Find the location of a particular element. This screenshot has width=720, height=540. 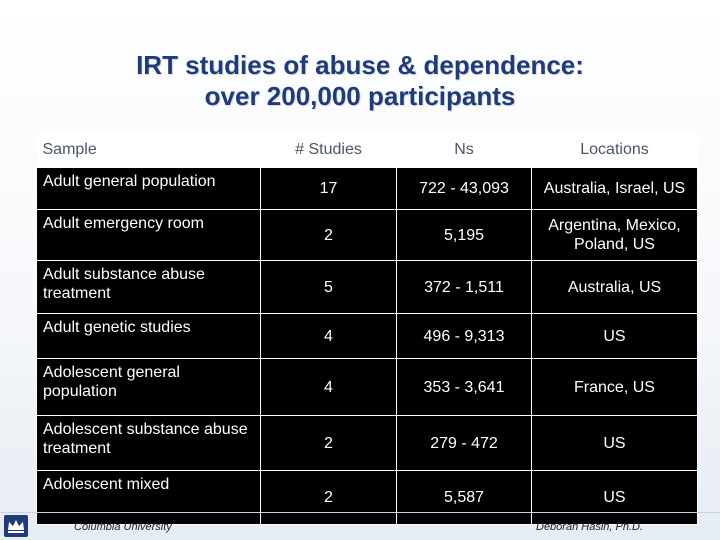

cell-sample: Adolescent substance abuse treatment is located at coordinates (148, 443).